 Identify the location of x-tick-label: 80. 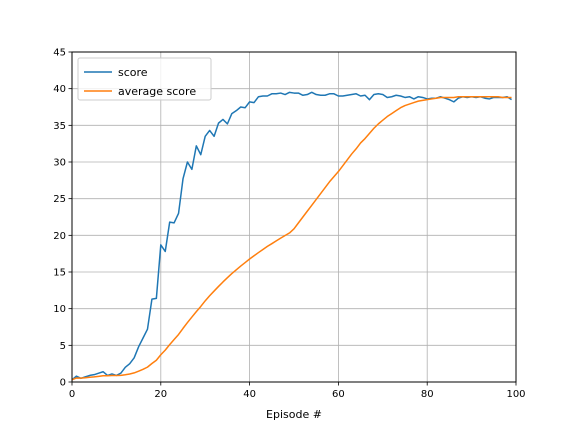
(427, 394).